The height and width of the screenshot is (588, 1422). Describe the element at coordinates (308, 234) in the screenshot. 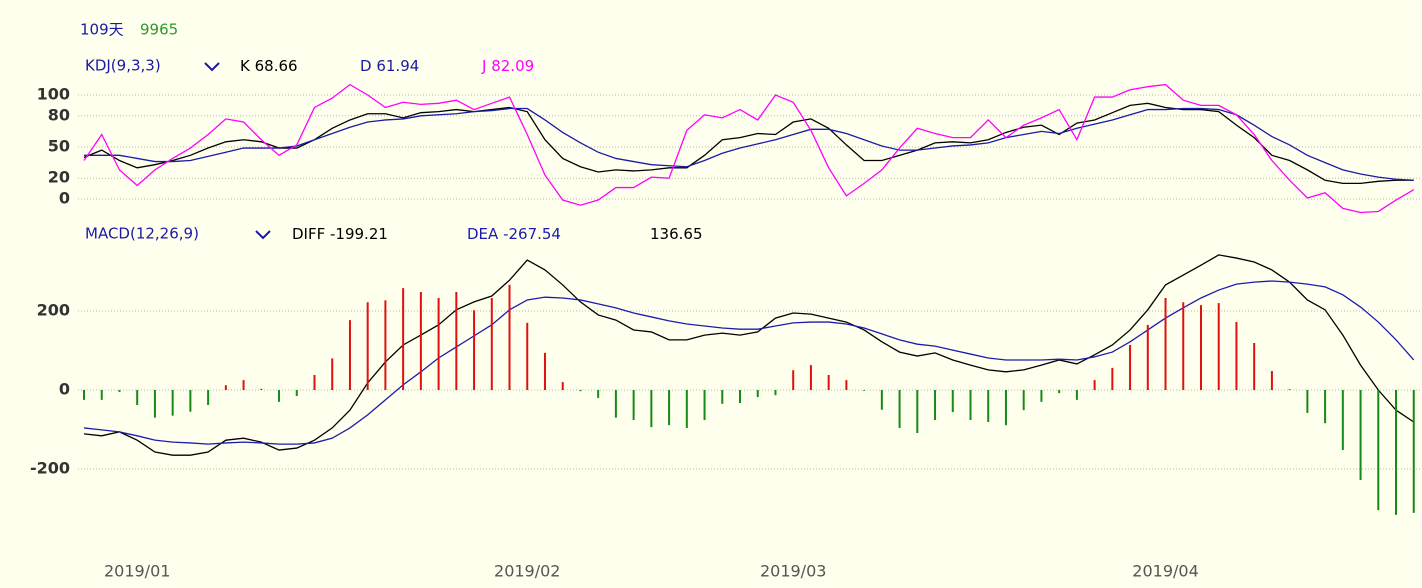

I see `legend-name: DIFF` at that location.